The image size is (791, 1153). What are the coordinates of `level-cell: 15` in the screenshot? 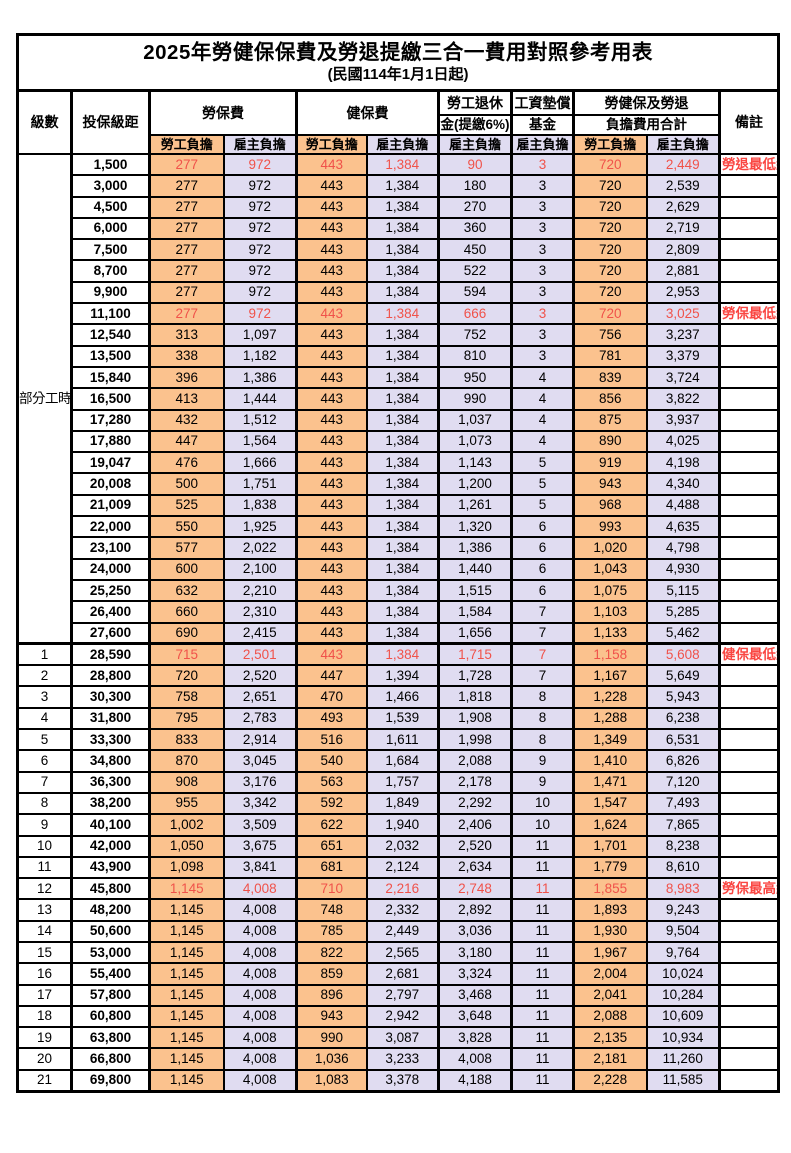 It's located at (44, 952).